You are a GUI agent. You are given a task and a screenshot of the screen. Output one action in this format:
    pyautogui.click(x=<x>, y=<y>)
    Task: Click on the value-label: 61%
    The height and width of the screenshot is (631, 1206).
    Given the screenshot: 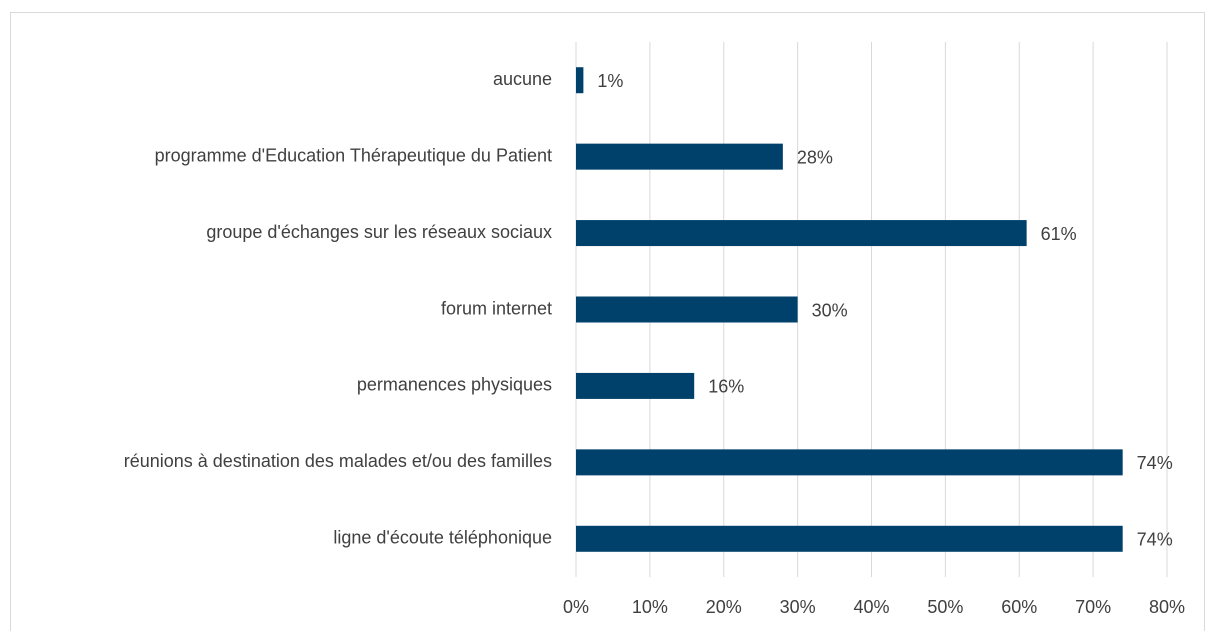 What is the action you would take?
    pyautogui.click(x=1059, y=234)
    